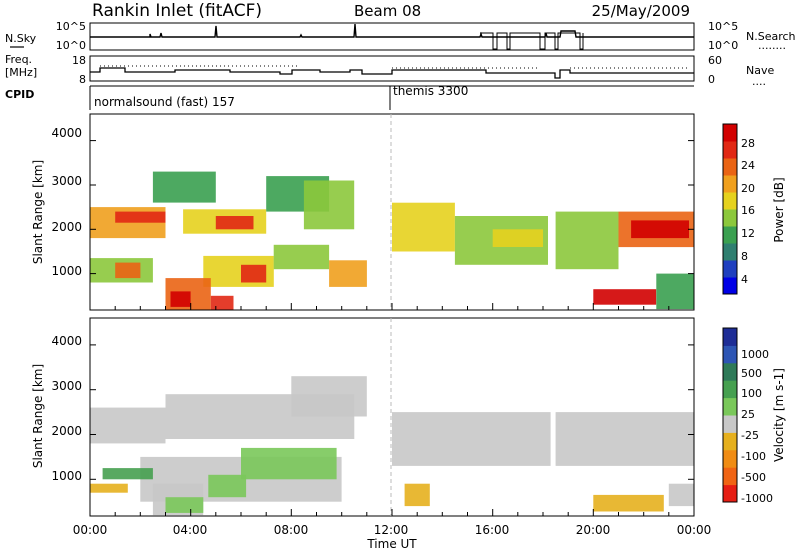 The height and width of the screenshot is (554, 800). Describe the element at coordinates (190, 530) in the screenshot. I see `x-tick-0400: 04:00` at that location.